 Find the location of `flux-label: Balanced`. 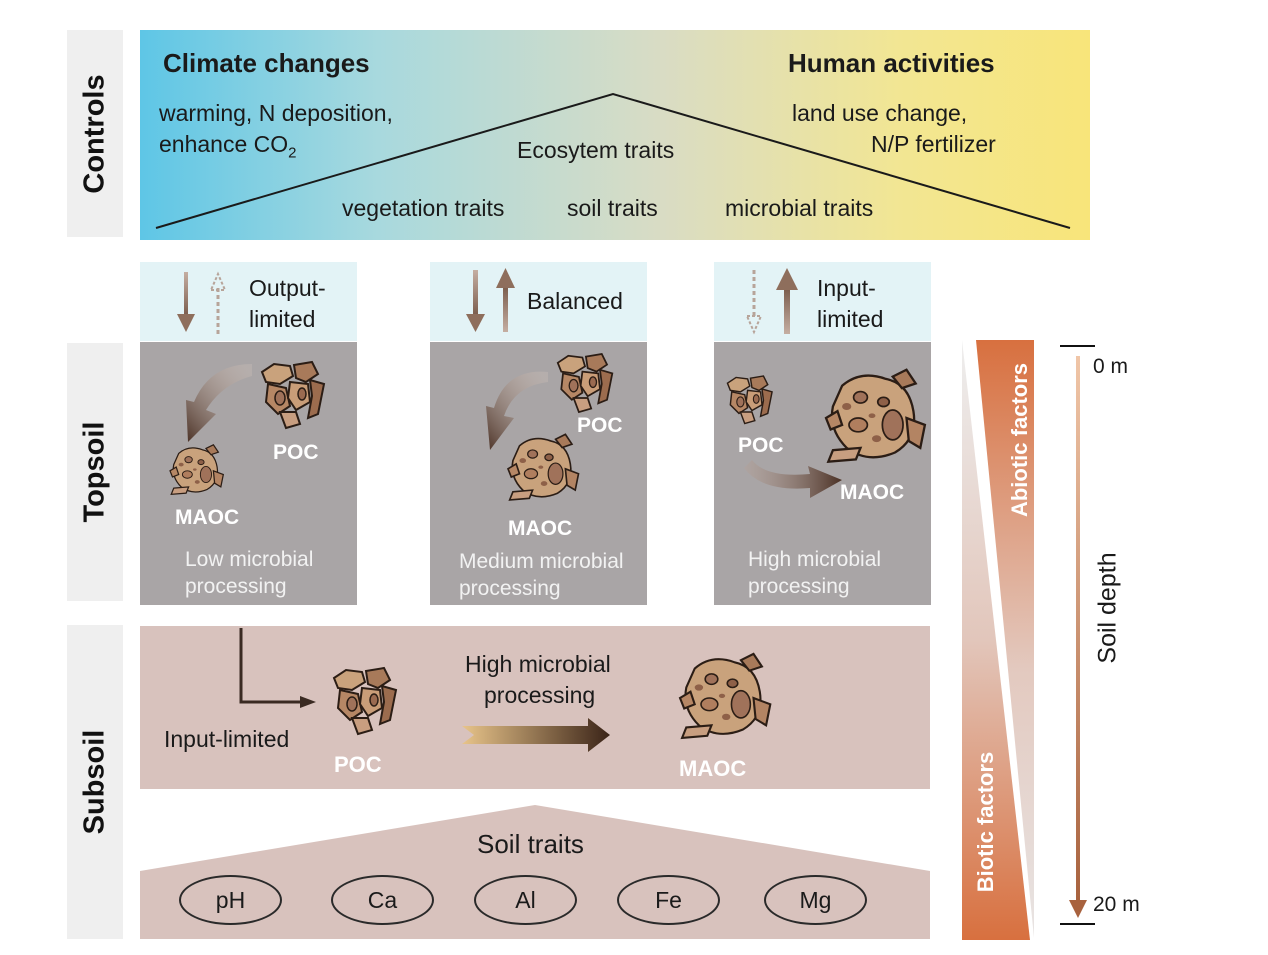

flux-label: Balanced is located at coordinates (575, 301).